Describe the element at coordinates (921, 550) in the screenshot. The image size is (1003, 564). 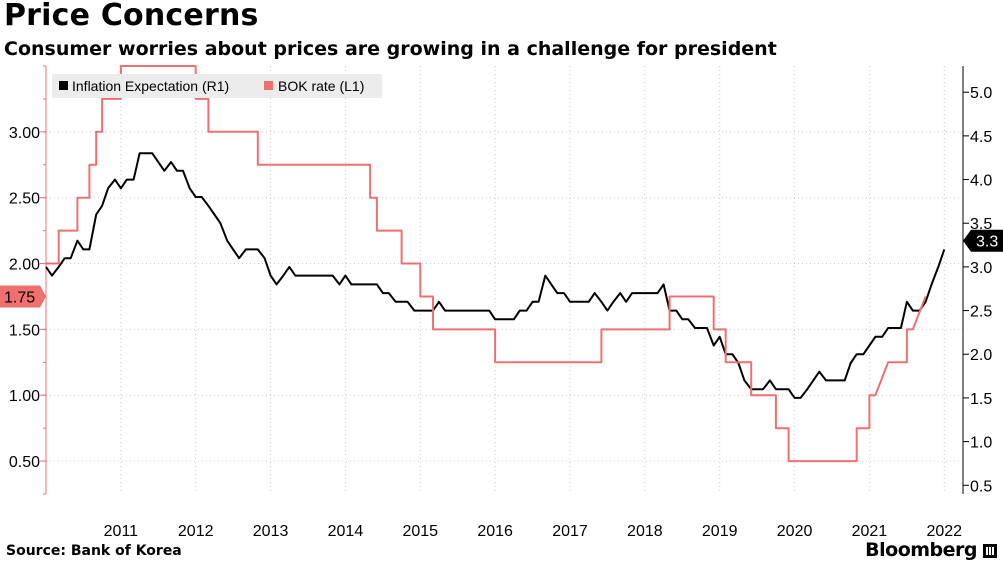
I see `bloomberg-logo: Bloomberg` at that location.